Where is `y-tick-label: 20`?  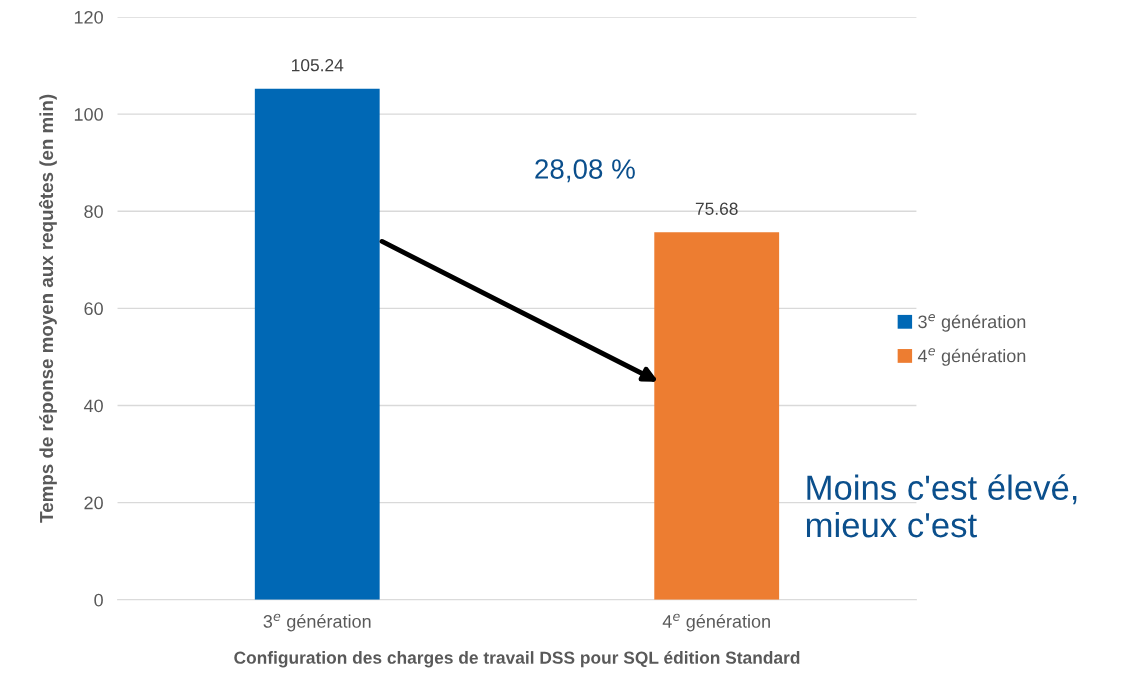
y-tick-label: 20 is located at coordinates (93, 503).